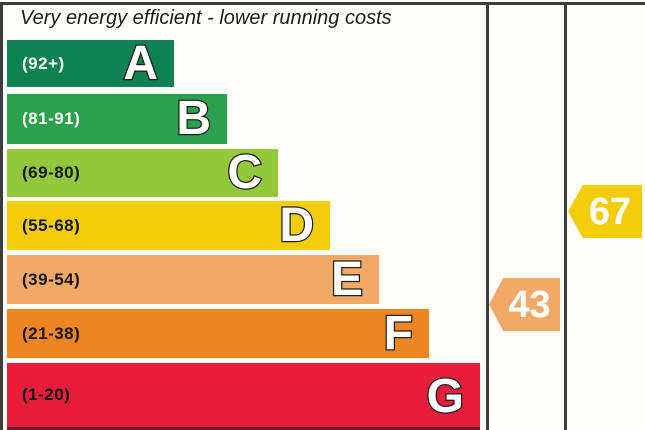  What do you see at coordinates (445, 396) in the screenshot?
I see `band-letter-g: G` at bounding box center [445, 396].